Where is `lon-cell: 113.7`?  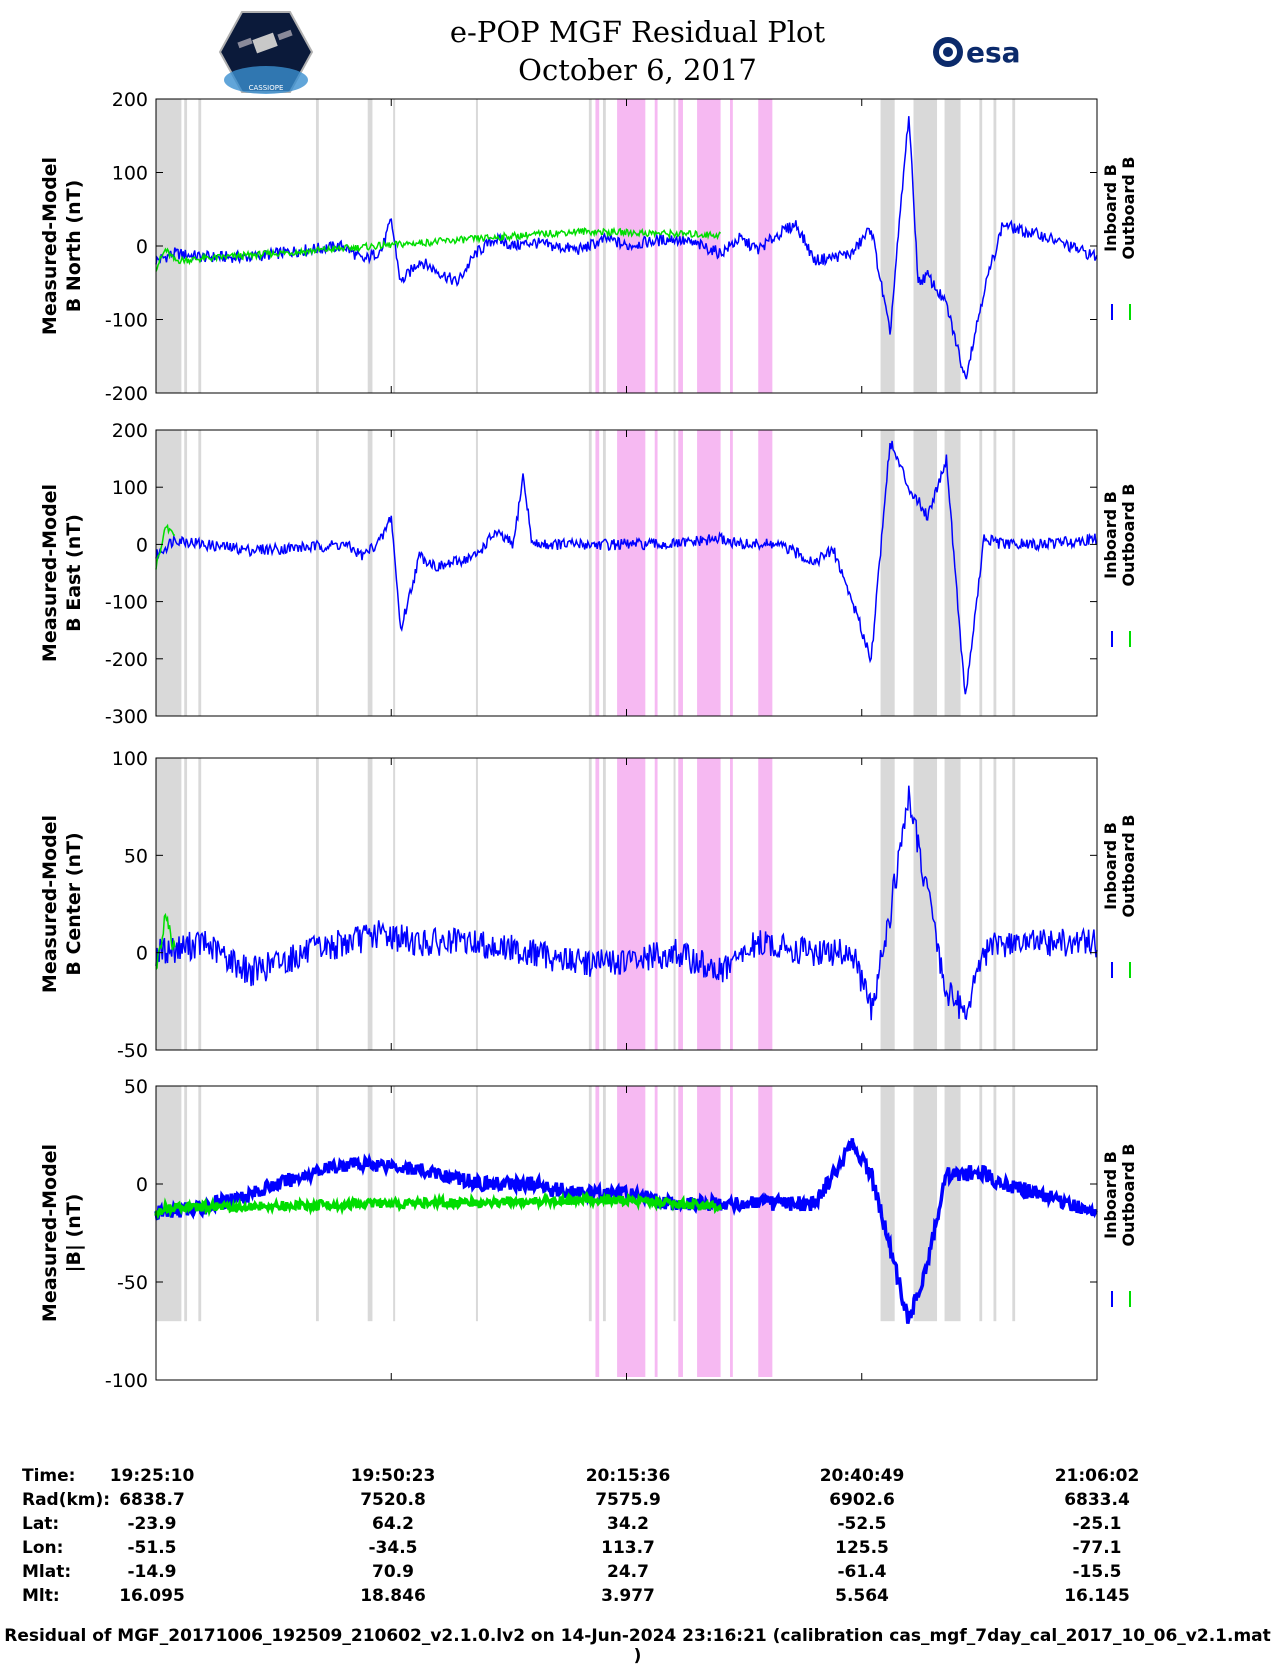
lon-cell: 113.7 is located at coordinates (628, 1548).